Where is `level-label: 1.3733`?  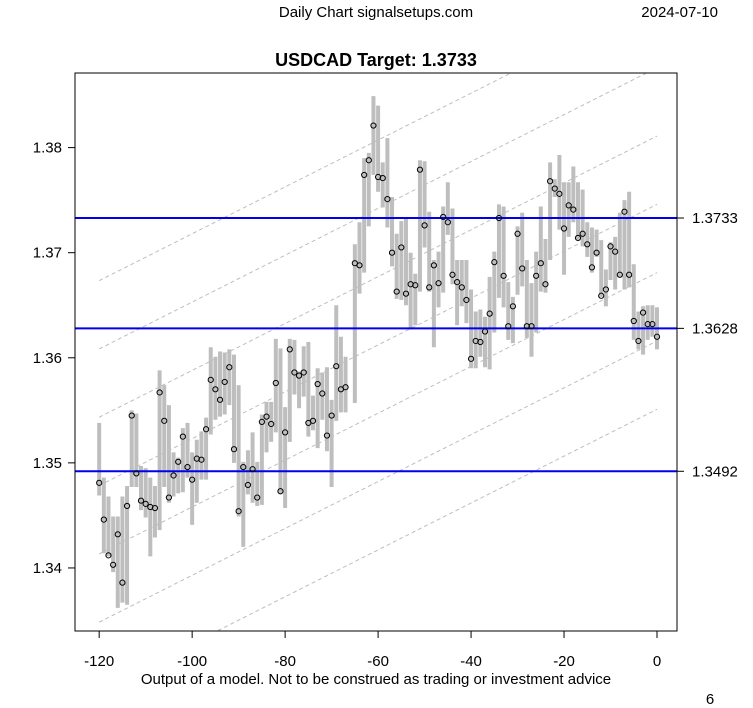 level-label: 1.3733 is located at coordinates (715, 218).